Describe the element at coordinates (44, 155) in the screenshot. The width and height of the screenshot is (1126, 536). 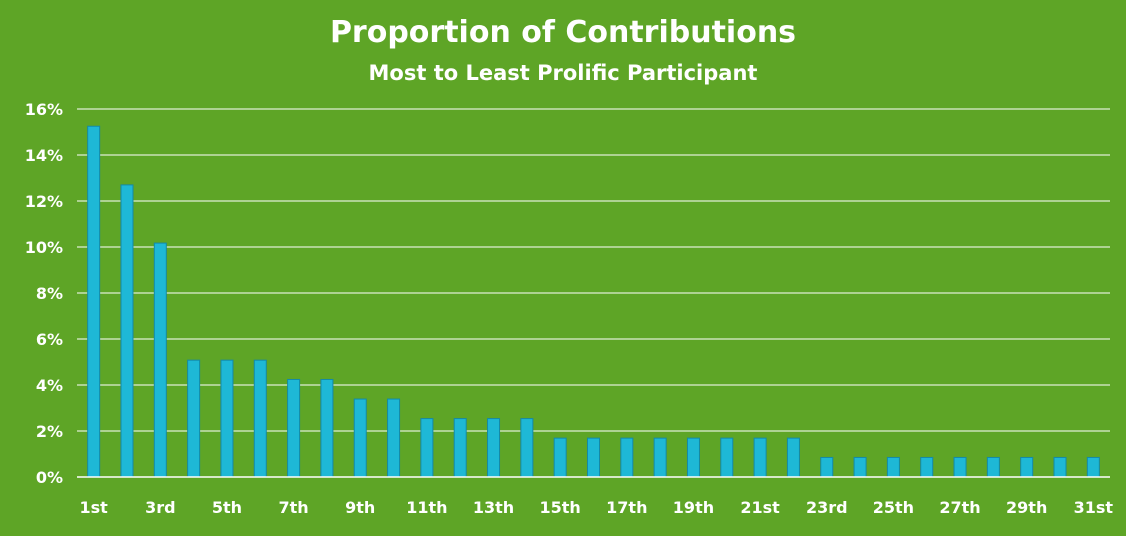
I see `y-tick-label: 14%` at that location.